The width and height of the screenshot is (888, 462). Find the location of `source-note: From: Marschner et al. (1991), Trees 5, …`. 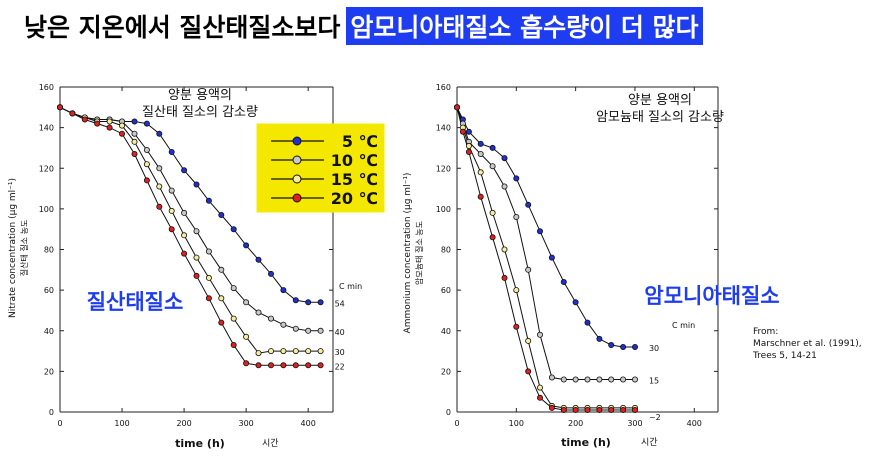

source-note: From: Marschner et al. (1991), Trees 5, … is located at coordinates (807, 344).